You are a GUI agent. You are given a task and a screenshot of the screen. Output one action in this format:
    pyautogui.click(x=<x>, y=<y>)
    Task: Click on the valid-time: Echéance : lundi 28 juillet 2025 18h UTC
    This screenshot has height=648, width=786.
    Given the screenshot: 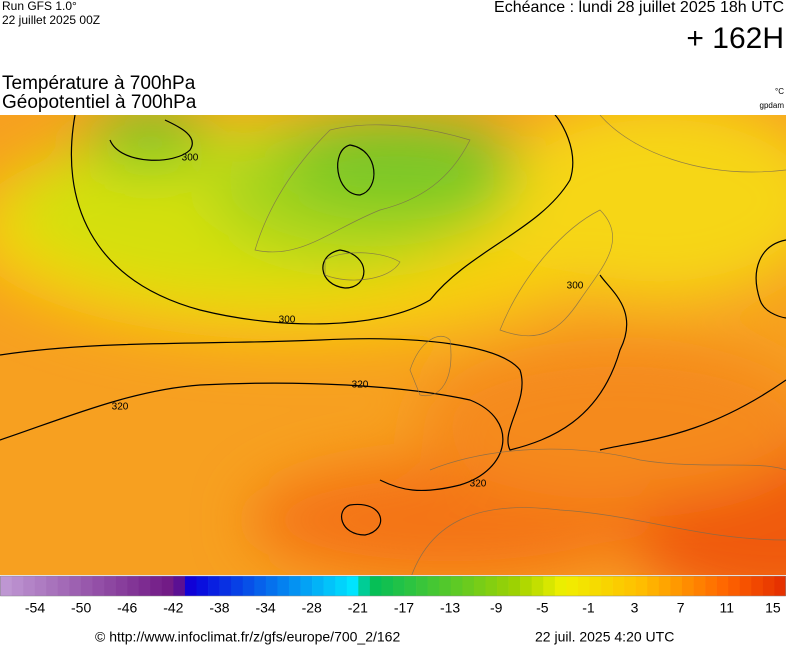 What is the action you would take?
    pyautogui.click(x=639, y=8)
    